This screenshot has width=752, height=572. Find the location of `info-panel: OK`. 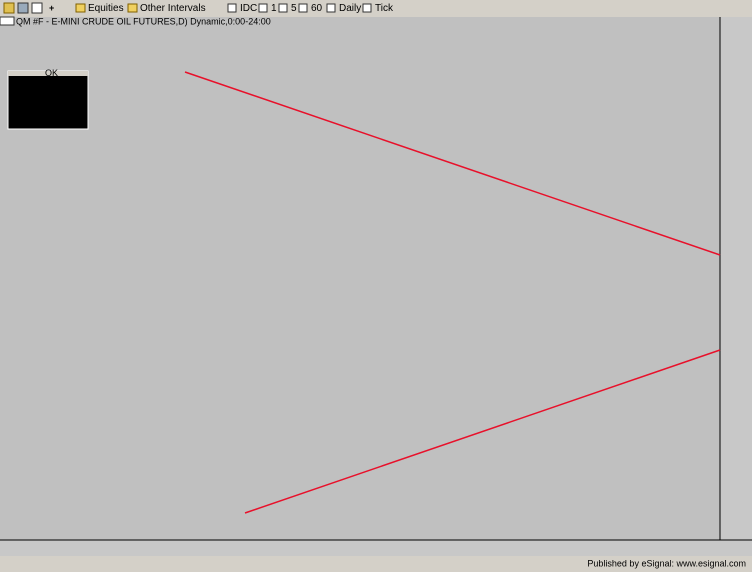

info-panel: OK is located at coordinates (48, 99).